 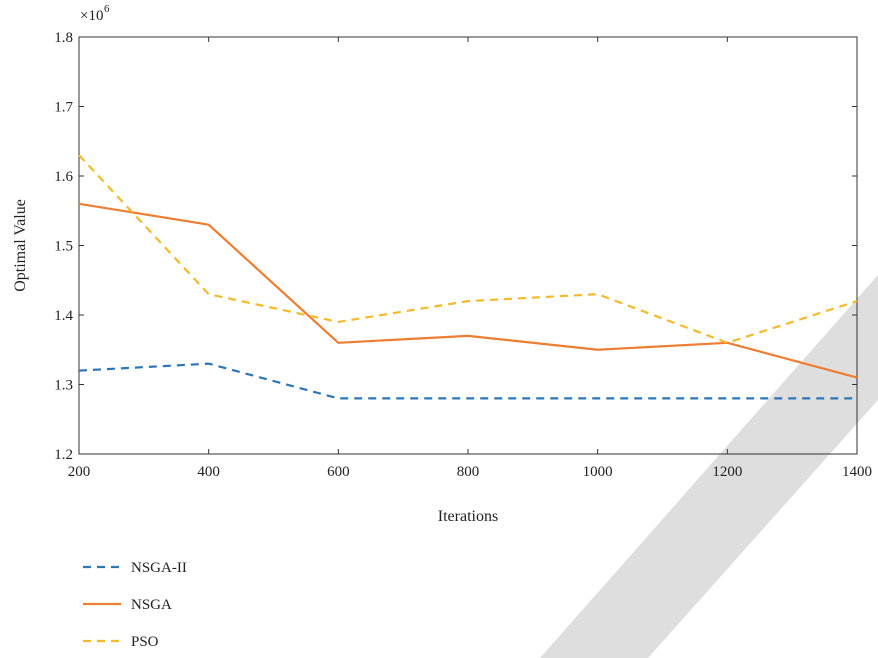 I want to click on y-multiplier-base: ×10, so click(x=91, y=16).